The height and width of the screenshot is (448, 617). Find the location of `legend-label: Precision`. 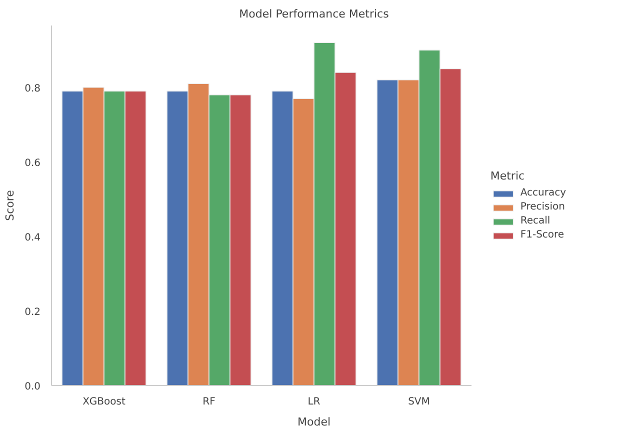

legend-label: Precision is located at coordinates (542, 207).